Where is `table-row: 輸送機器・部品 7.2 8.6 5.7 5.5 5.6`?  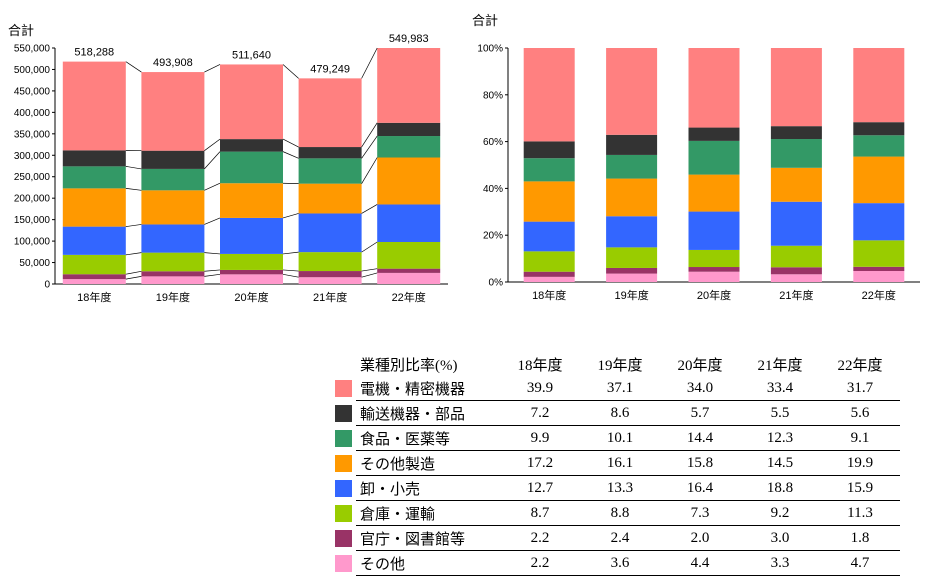 table-row: 輸送機器・部品 7.2 8.6 5.7 5.5 5.6 is located at coordinates (617, 413).